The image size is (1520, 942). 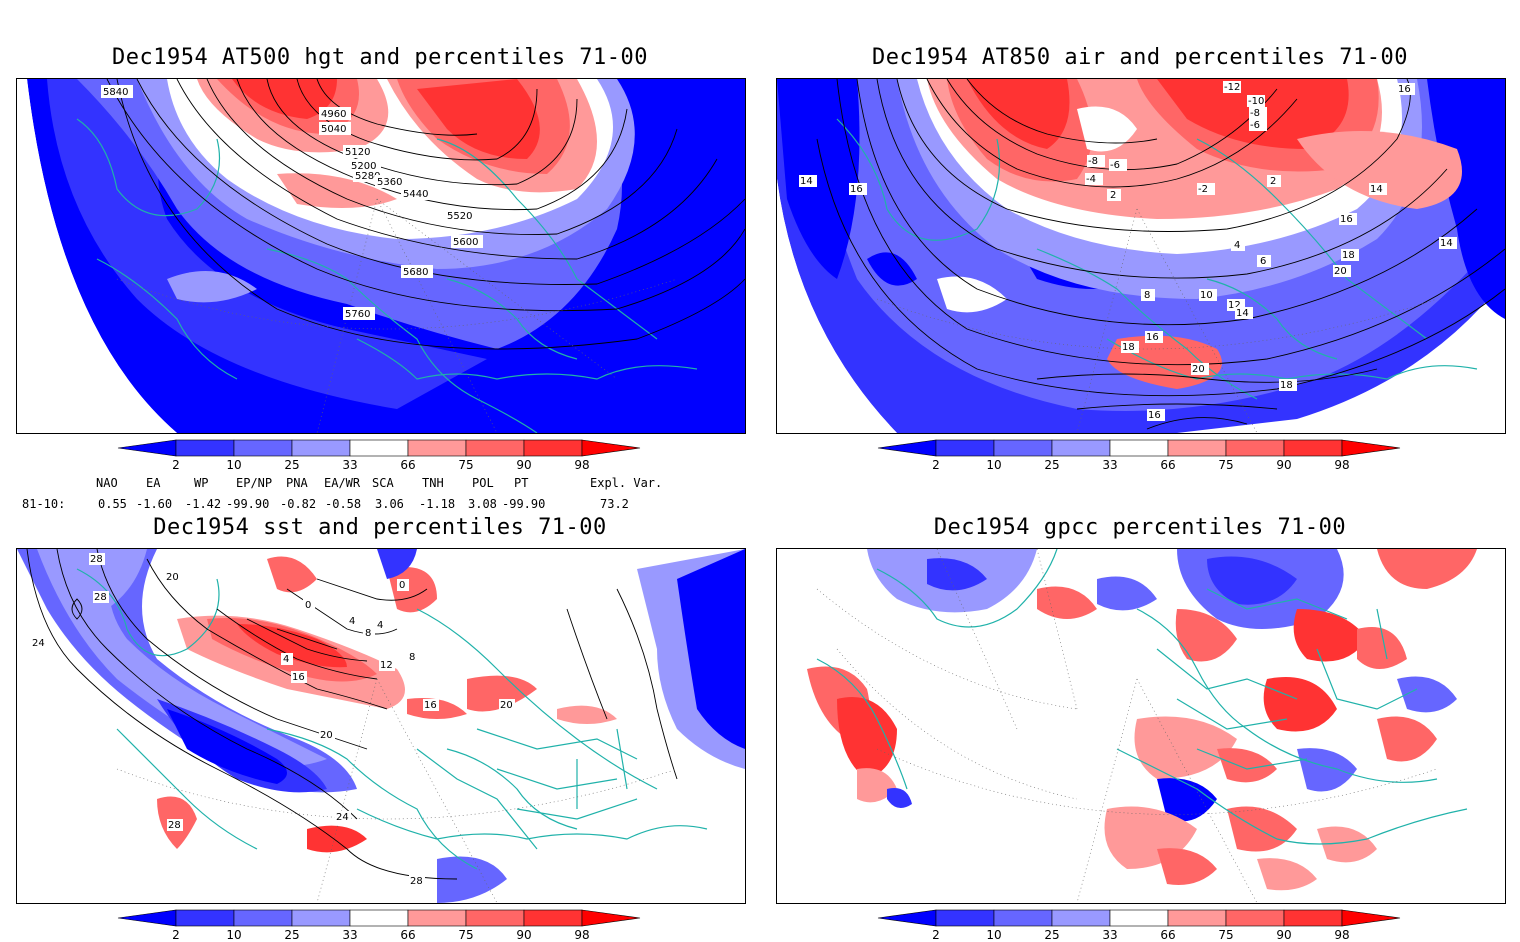 What do you see at coordinates (203, 504) in the screenshot?
I see `index-value: -1.42` at bounding box center [203, 504].